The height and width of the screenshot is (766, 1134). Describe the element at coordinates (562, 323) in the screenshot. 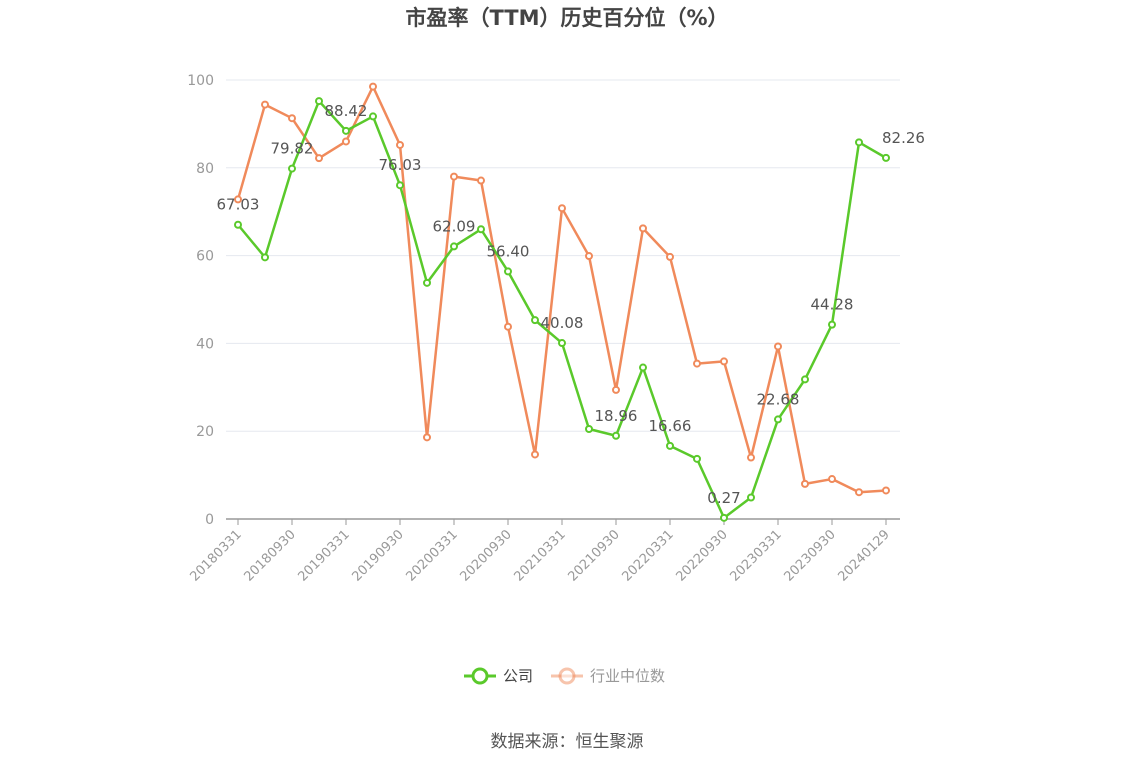

I see `data-label-20210331: 40.08` at that location.